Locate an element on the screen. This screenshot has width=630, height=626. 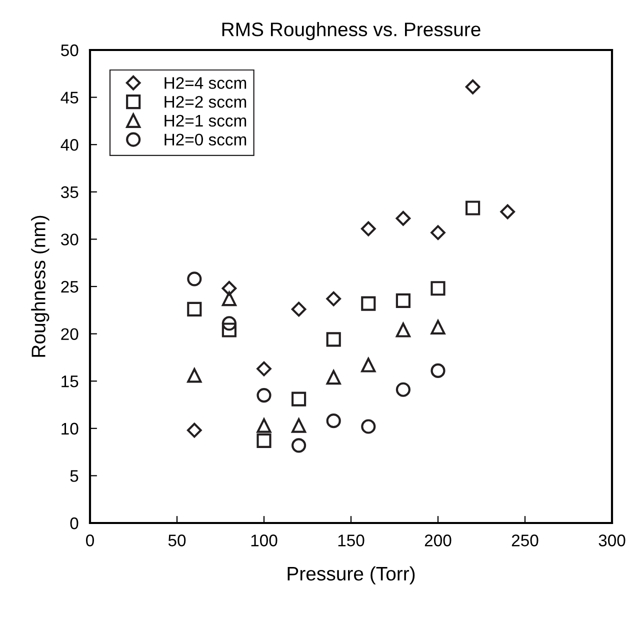
legend-label: H2=0 sccm is located at coordinates (205, 140).